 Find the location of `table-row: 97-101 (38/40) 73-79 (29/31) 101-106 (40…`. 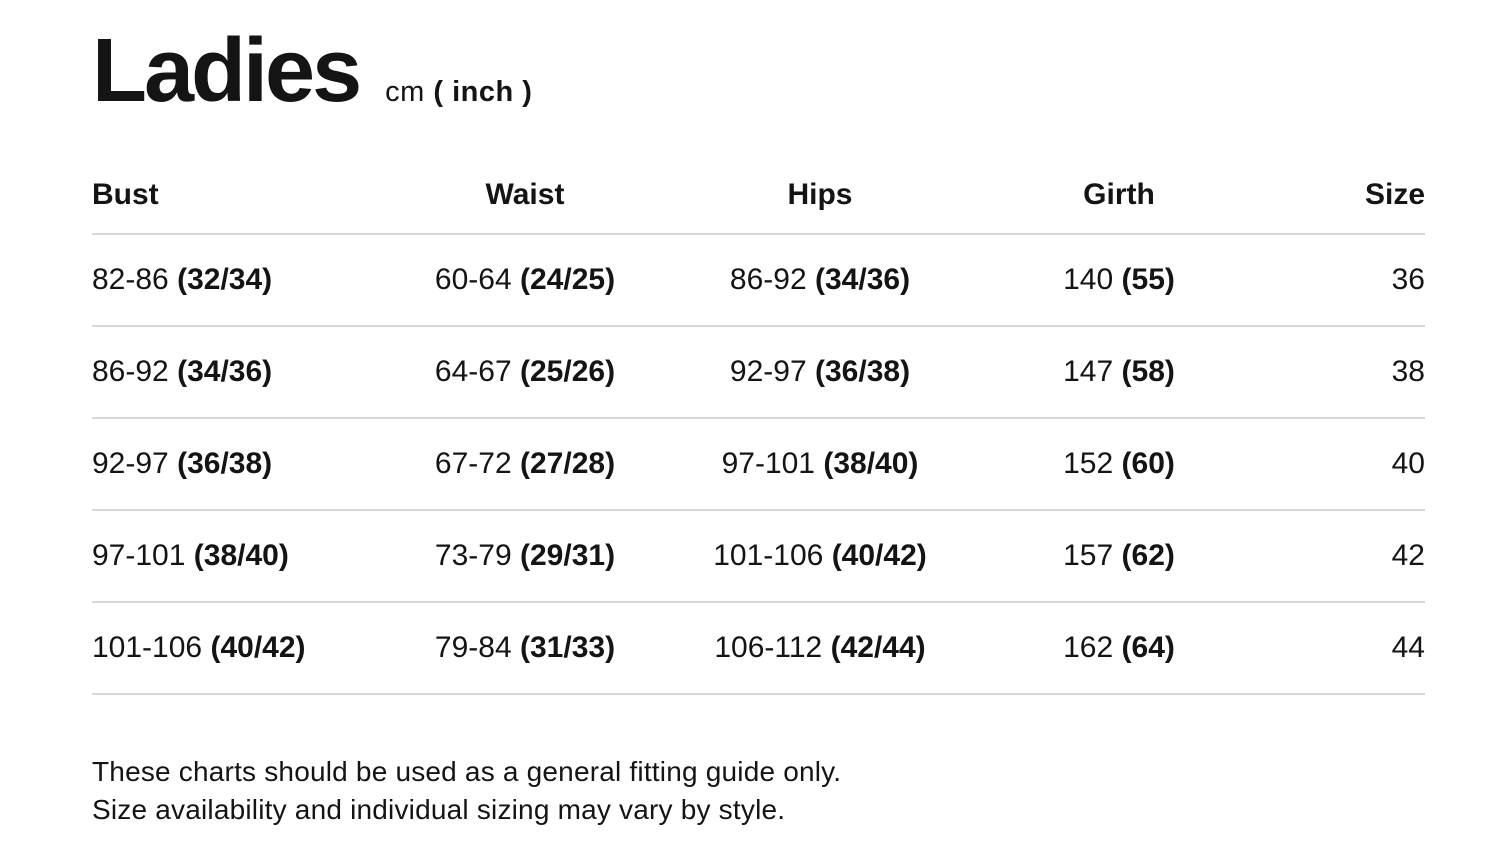

table-row: 97-101 (38/40) 73-79 (29/31) 101-106 (40… is located at coordinates (758, 557).